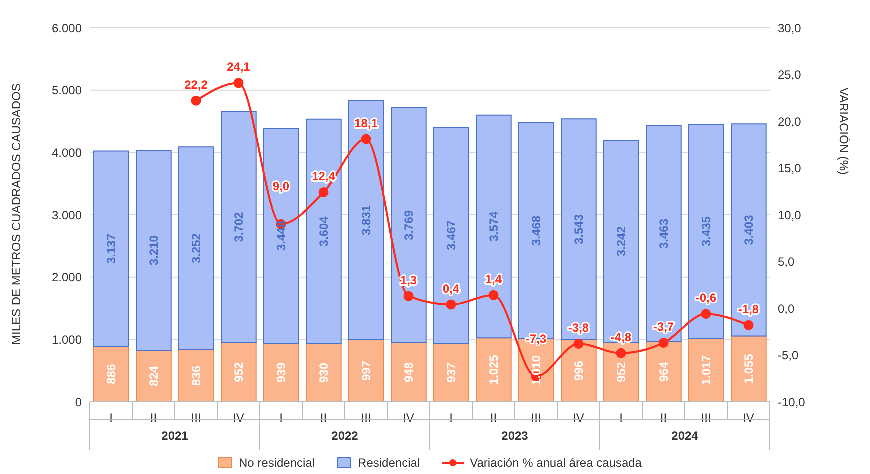 The height and width of the screenshot is (474, 870). What do you see at coordinates (685, 436) in the screenshot?
I see `text: 2024` at bounding box center [685, 436].